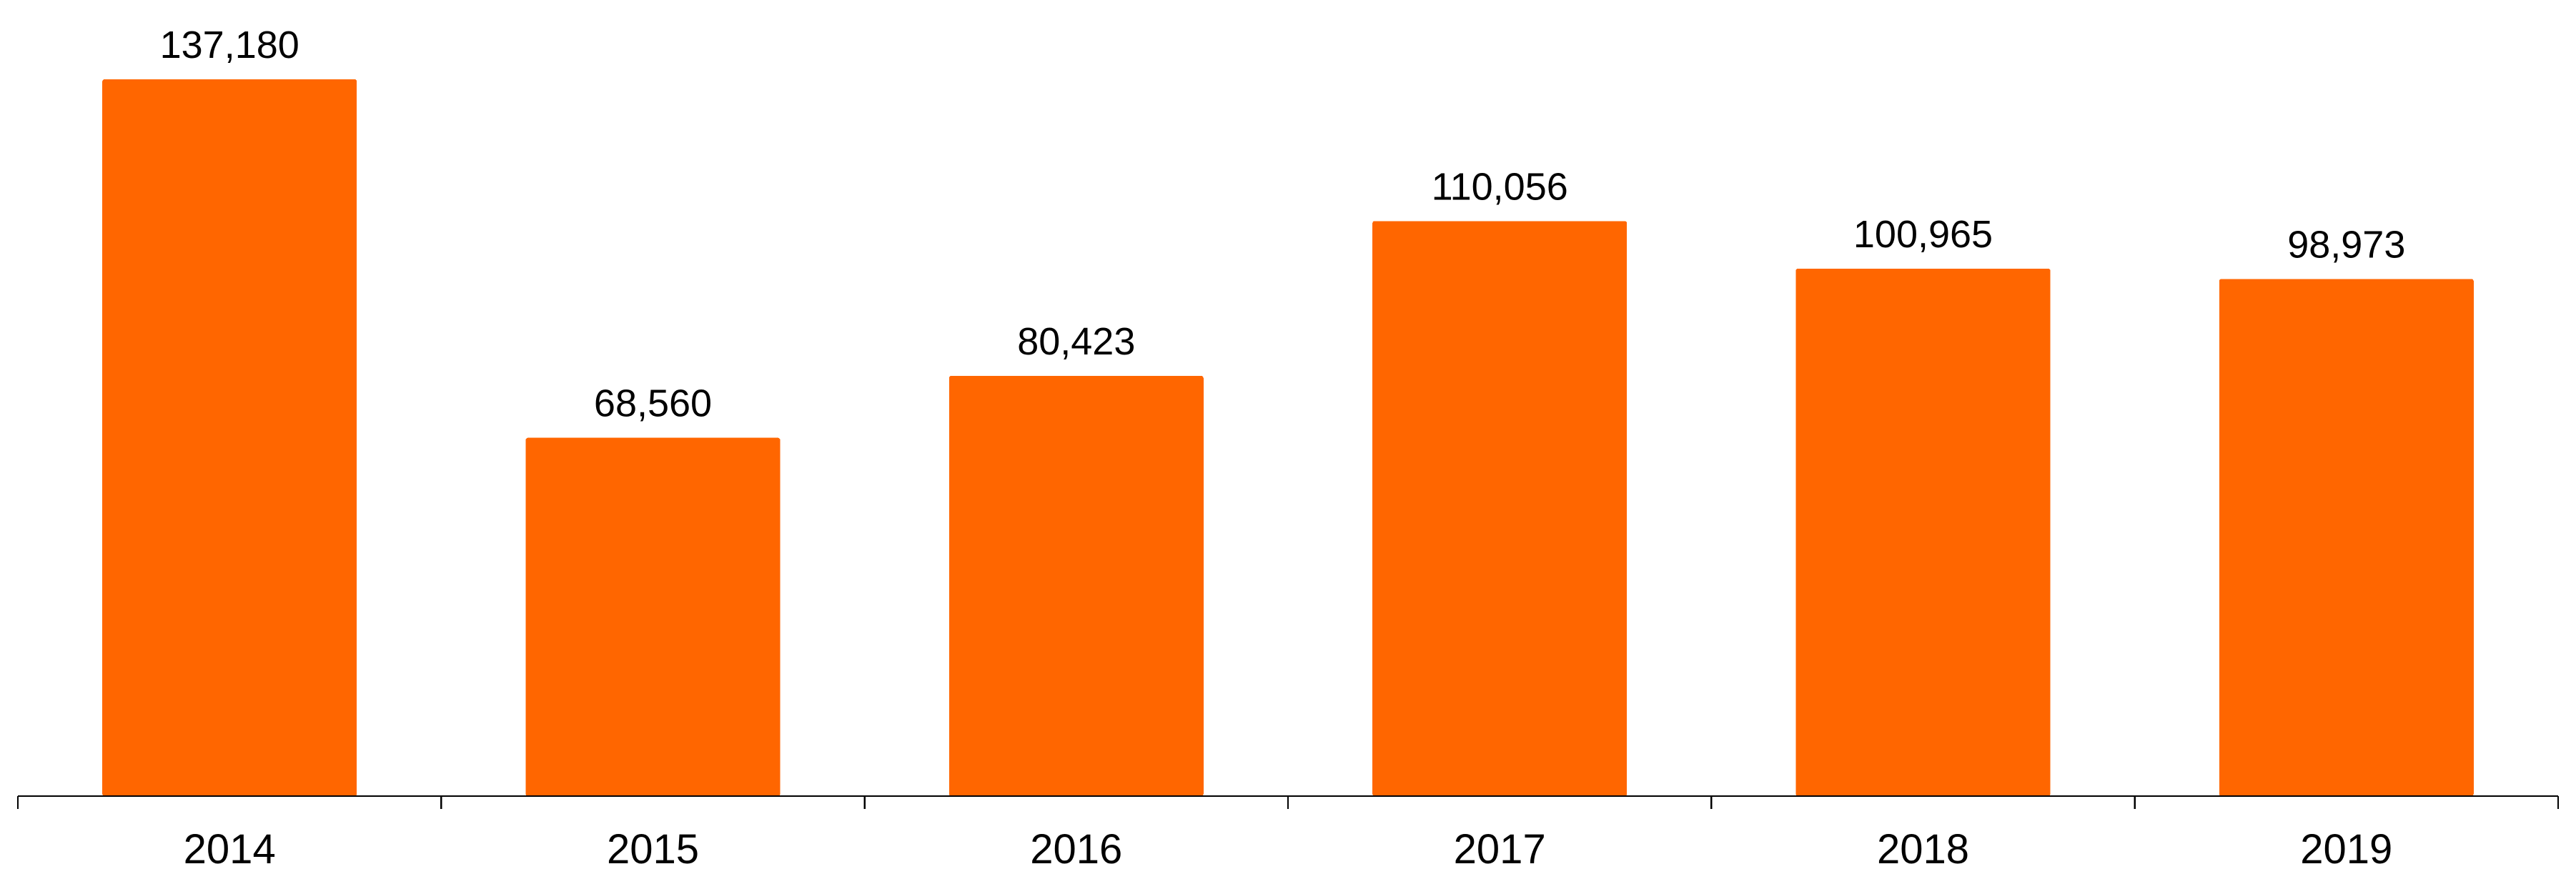  What do you see at coordinates (2346, 245) in the screenshot?
I see `data-label-2019: 98,973` at bounding box center [2346, 245].